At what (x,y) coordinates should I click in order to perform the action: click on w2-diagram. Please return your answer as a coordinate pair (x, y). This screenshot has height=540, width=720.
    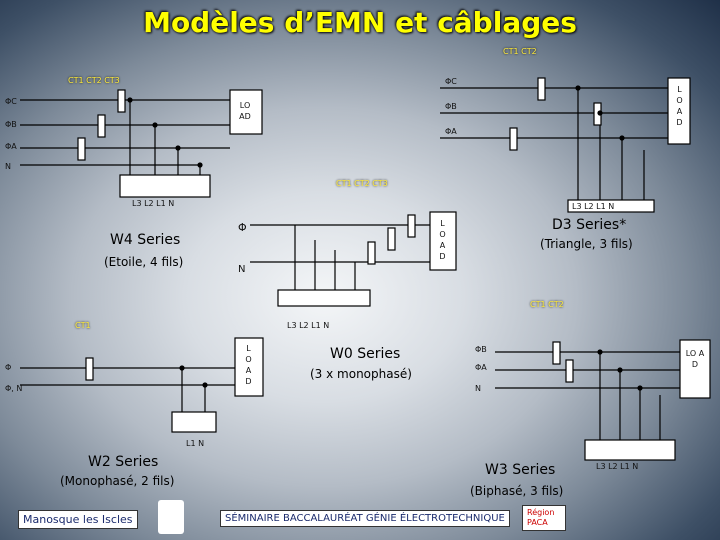
    Looking at the image, I should click on (142, 385).